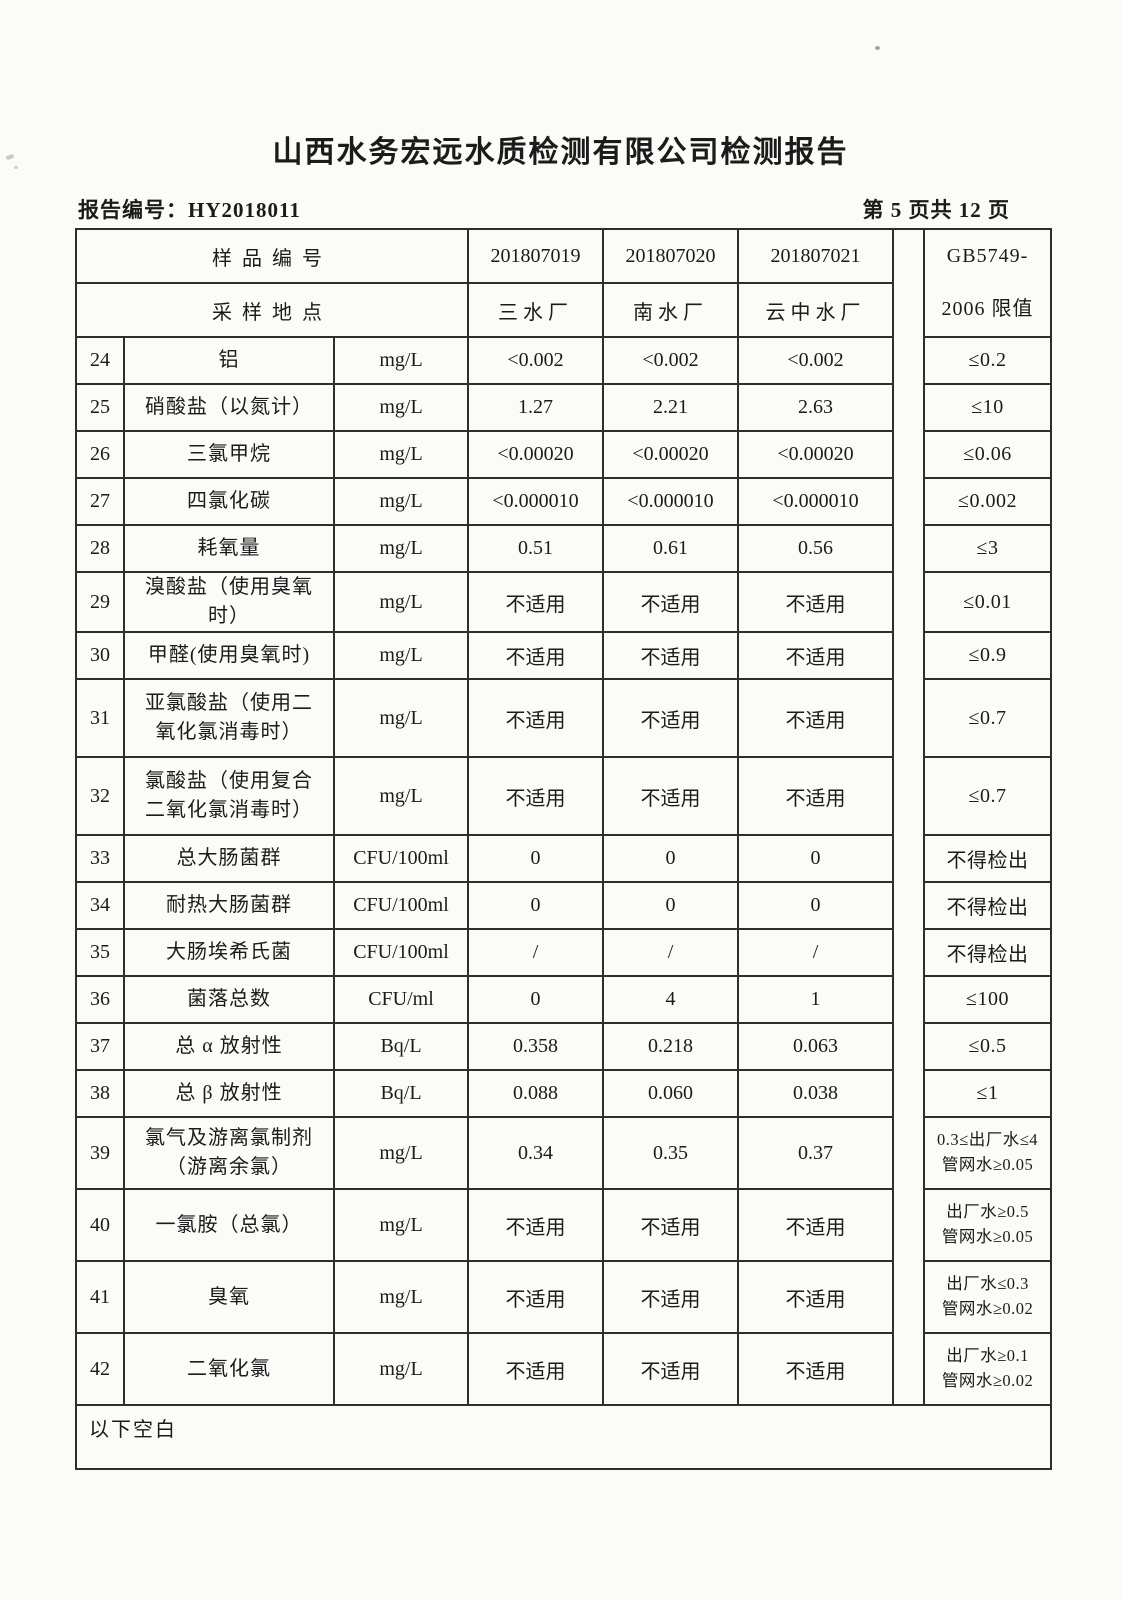 This screenshot has height=1600, width=1121. I want to click on parameter-name: 四氯化碳, so click(229, 501).